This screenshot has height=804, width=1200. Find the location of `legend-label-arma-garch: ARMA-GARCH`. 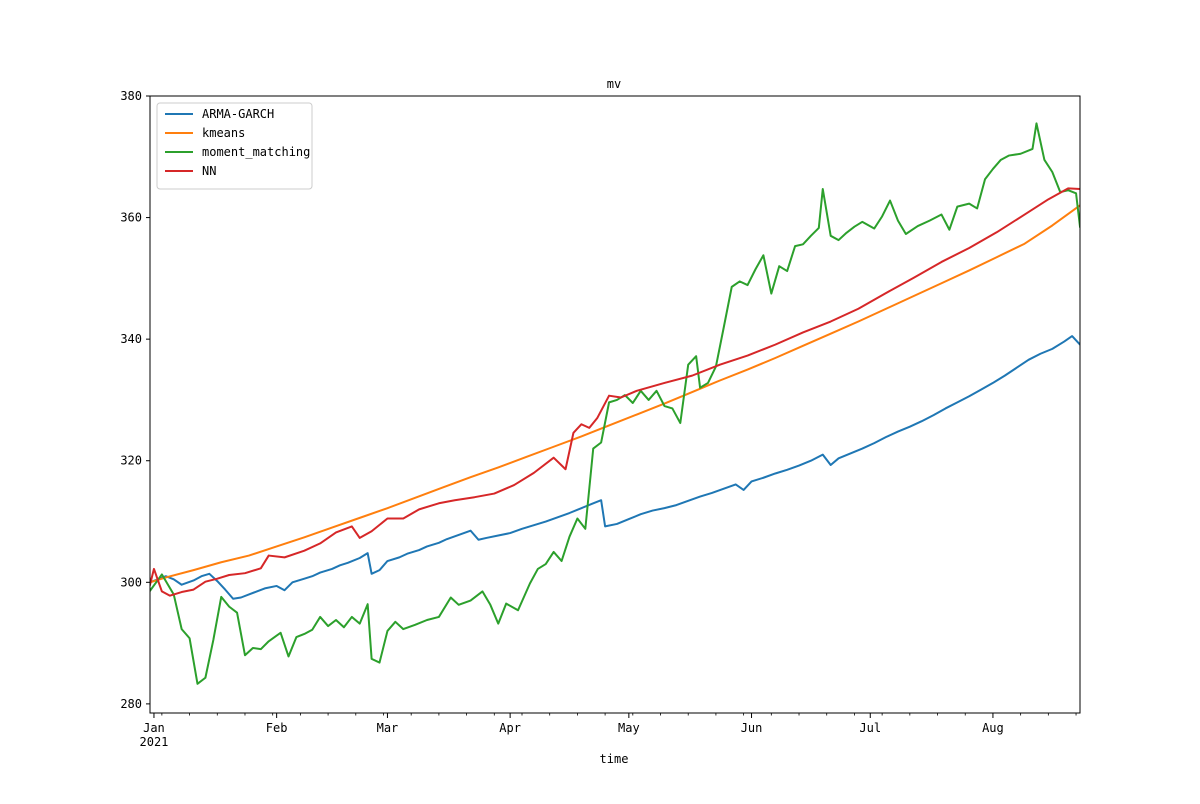

legend-label-arma-garch: ARMA-GARCH is located at coordinates (238, 114).